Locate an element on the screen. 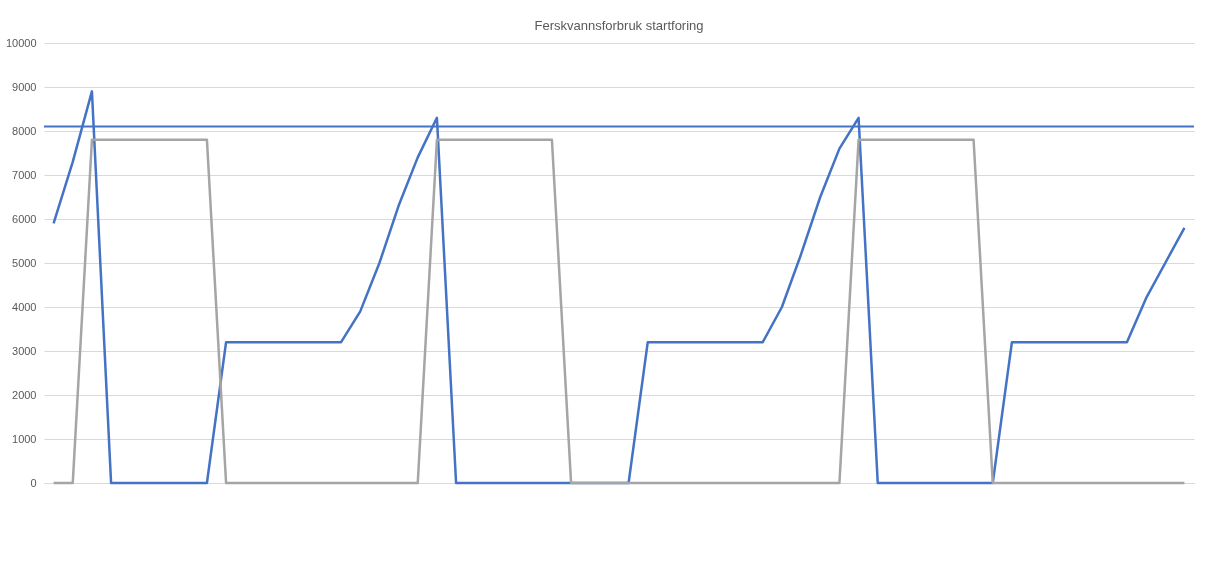  y-tick-label: 5000 is located at coordinates (24, 262).